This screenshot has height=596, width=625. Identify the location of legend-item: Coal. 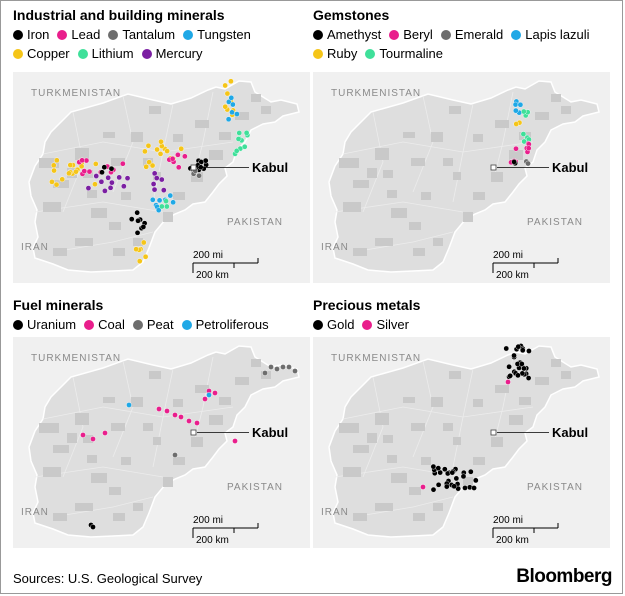
(104, 324).